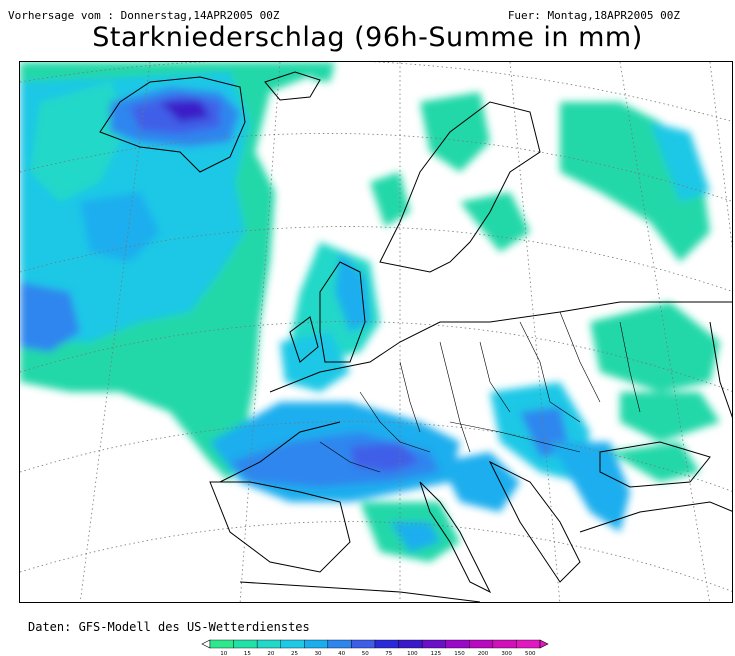 This screenshot has height=656, width=735. I want to click on legend-tick-label: 75, so click(388, 653).